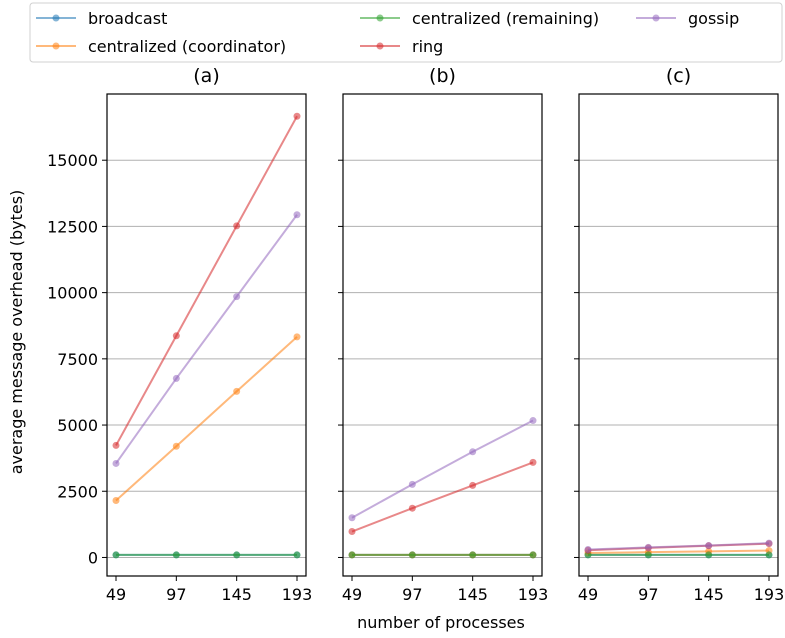 The image size is (785, 638). Describe the element at coordinates (442, 76) in the screenshot. I see `panel-title: (b)` at that location.